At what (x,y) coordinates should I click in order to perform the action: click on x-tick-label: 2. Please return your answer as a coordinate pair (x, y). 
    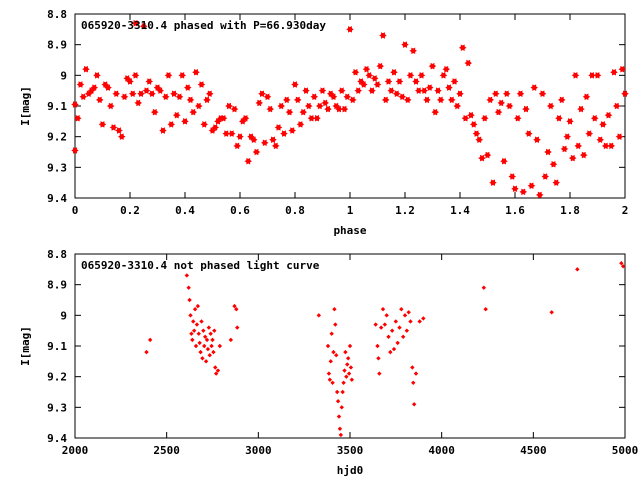
    Looking at the image, I should click on (625, 210).